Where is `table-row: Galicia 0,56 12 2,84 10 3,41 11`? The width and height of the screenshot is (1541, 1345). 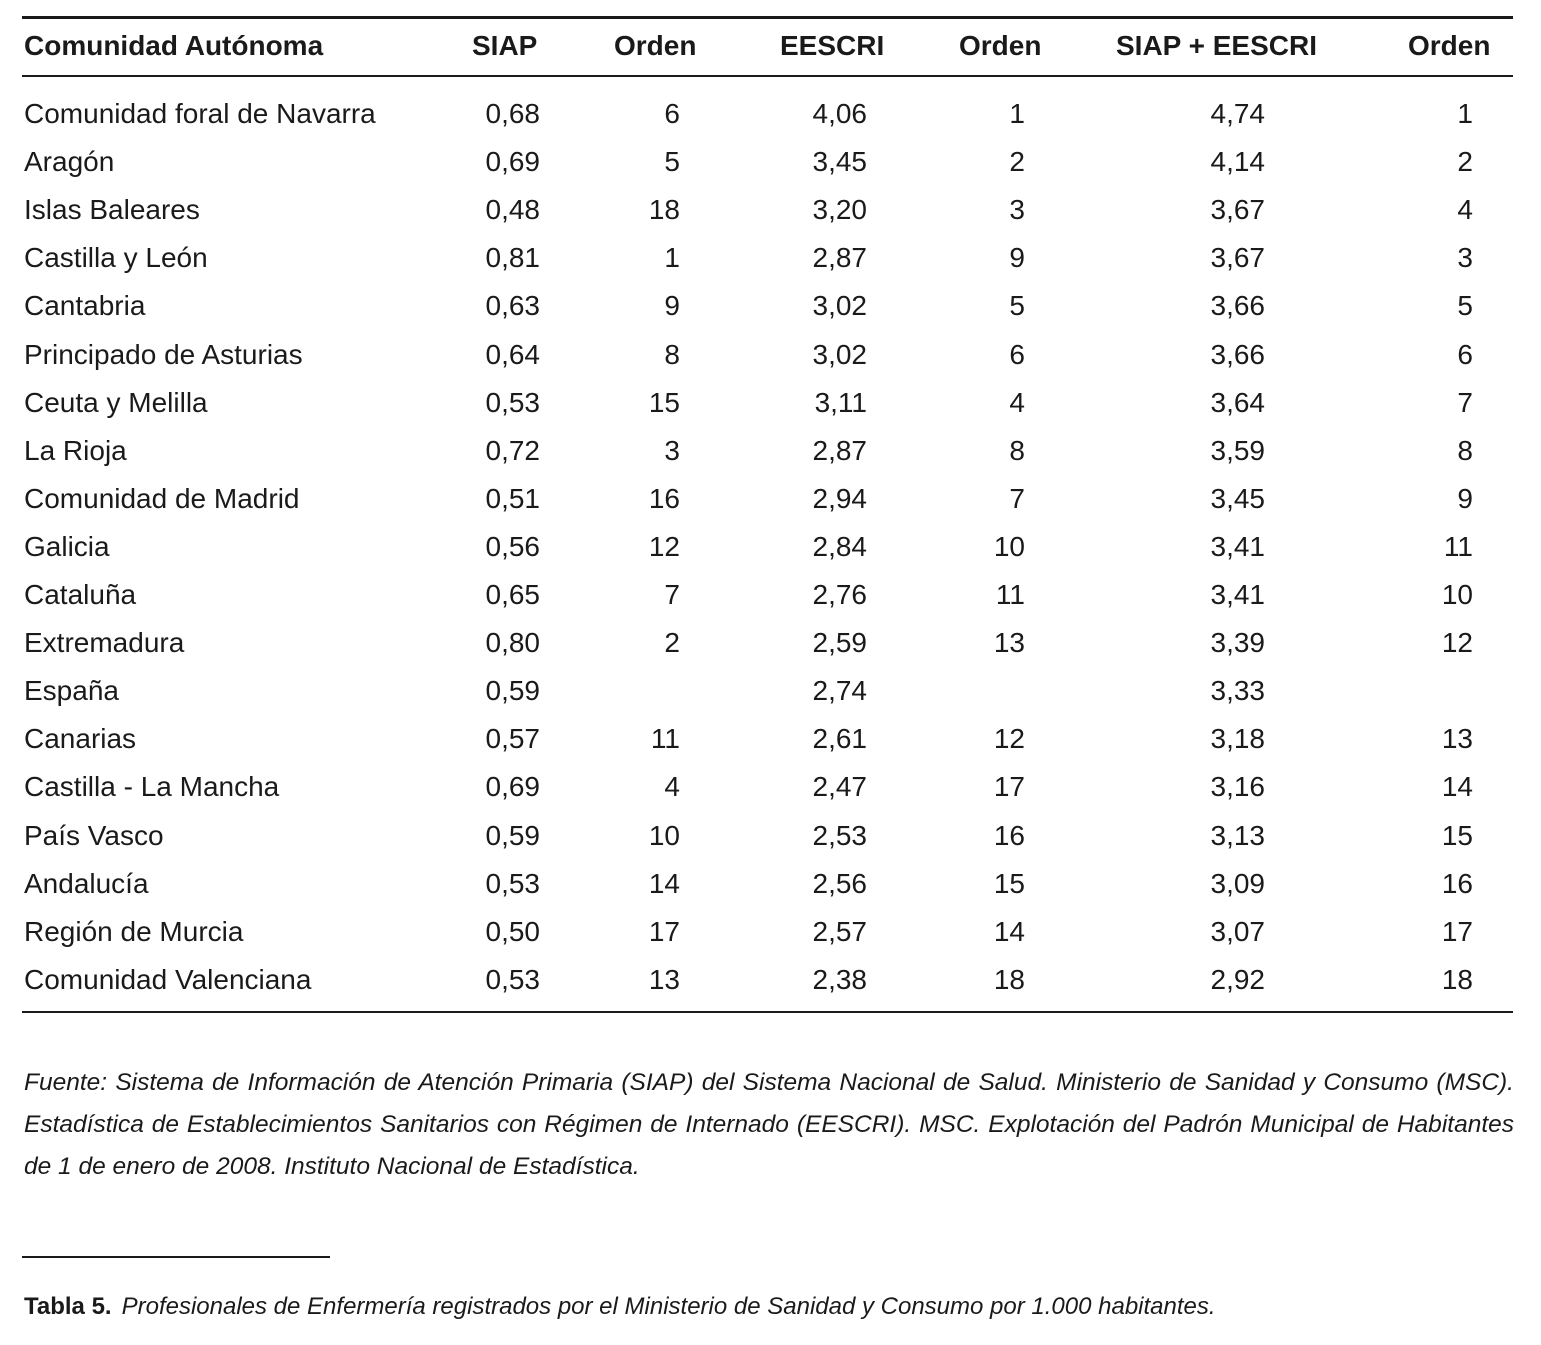 table-row: Galicia 0,56 12 2,84 10 3,41 11 is located at coordinates (770, 555).